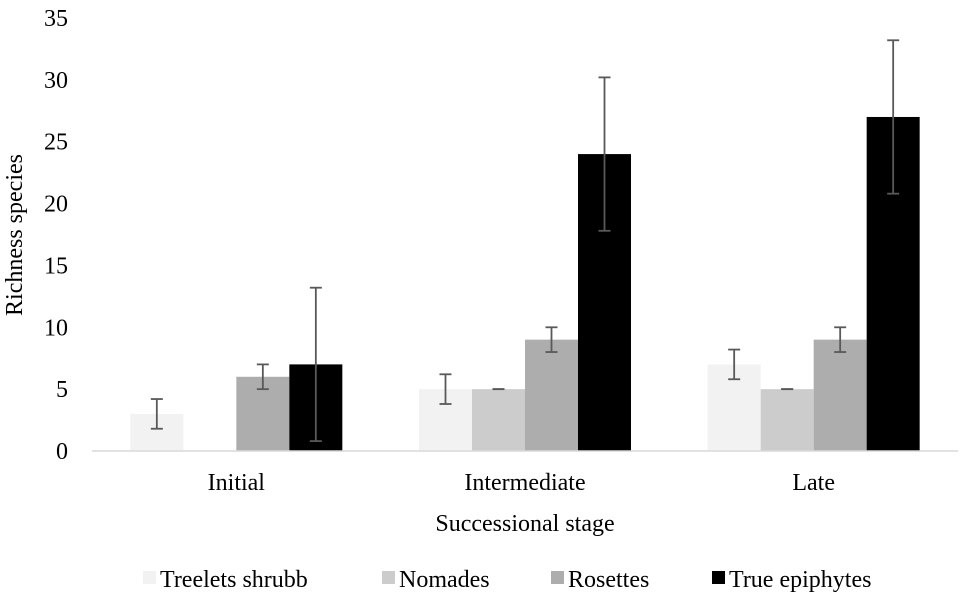 This screenshot has height=600, width=966. What do you see at coordinates (604, 154) in the screenshot?
I see `error-bar-true-epiphytes-intermediate` at bounding box center [604, 154].